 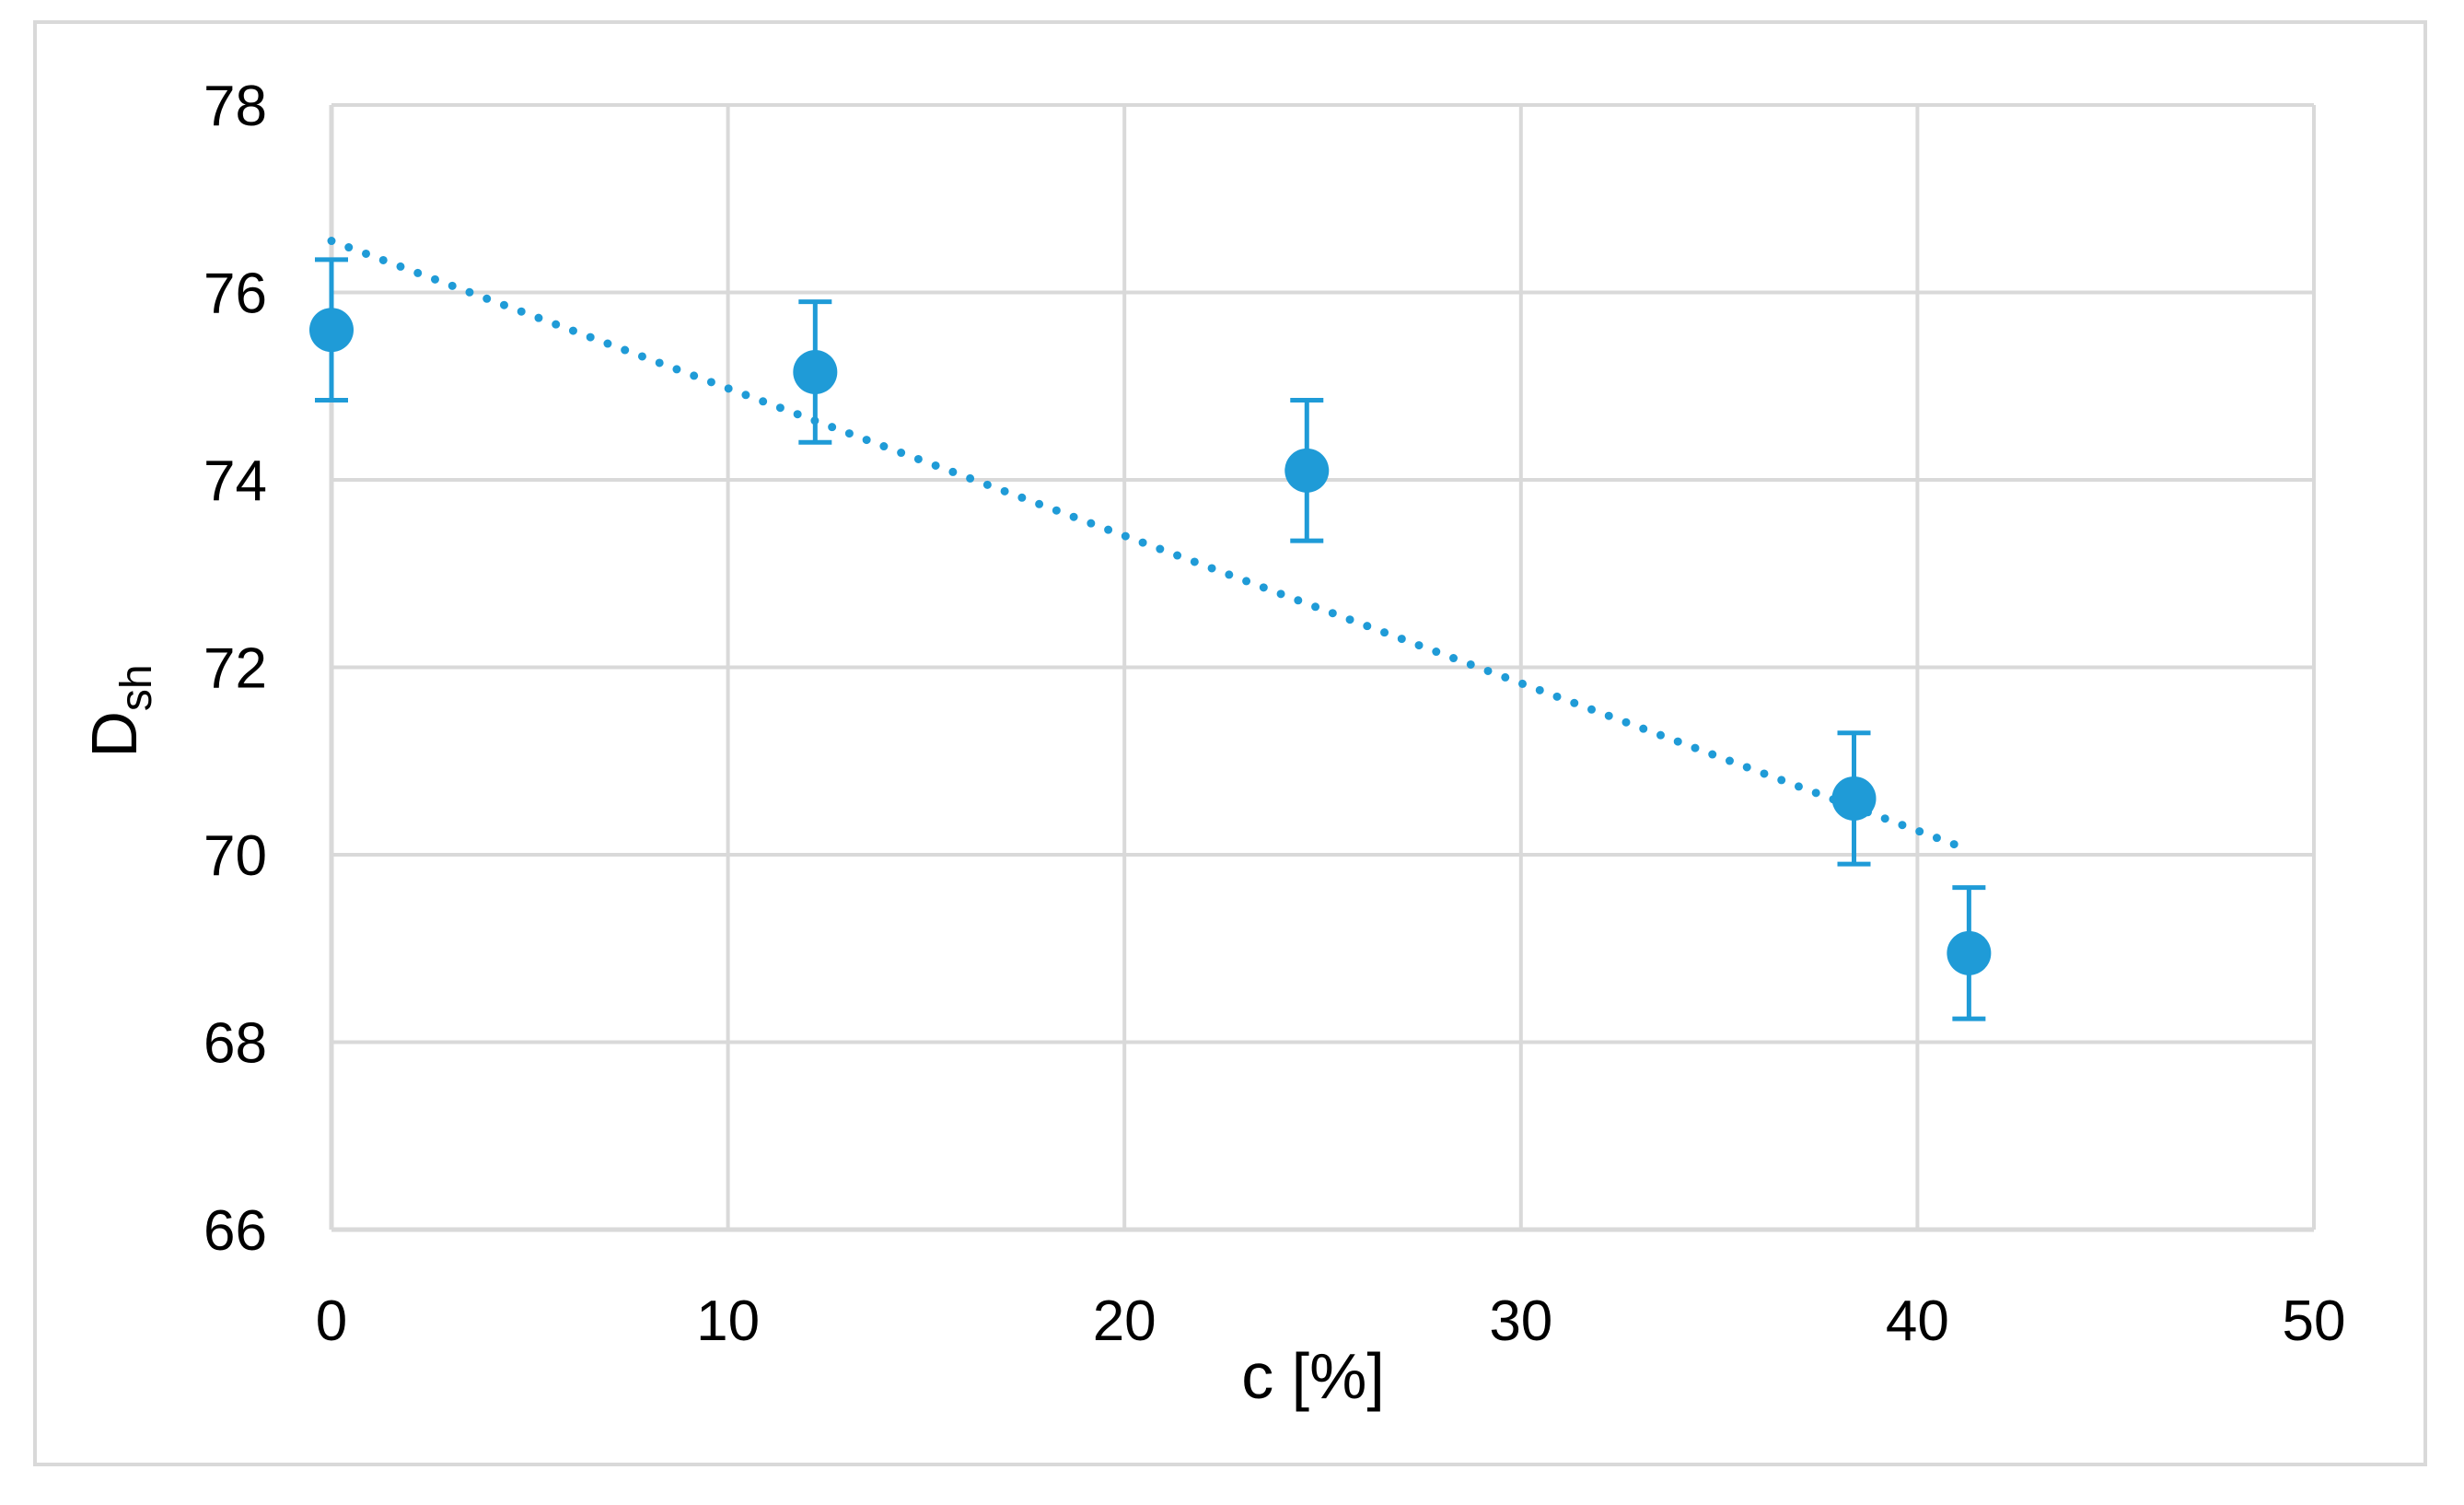 I want to click on x-tick-label: 20, so click(x=1124, y=1321).